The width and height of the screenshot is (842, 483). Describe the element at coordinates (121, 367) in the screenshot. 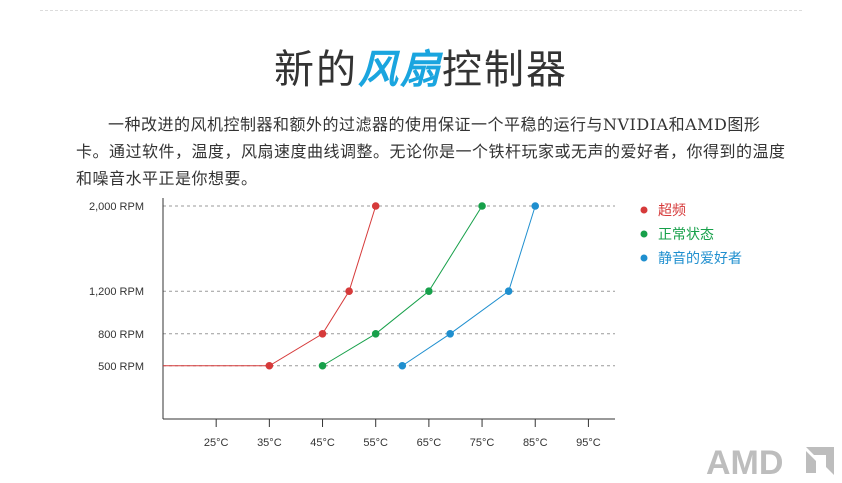

I see `y-tick-label: 500 RPM` at that location.